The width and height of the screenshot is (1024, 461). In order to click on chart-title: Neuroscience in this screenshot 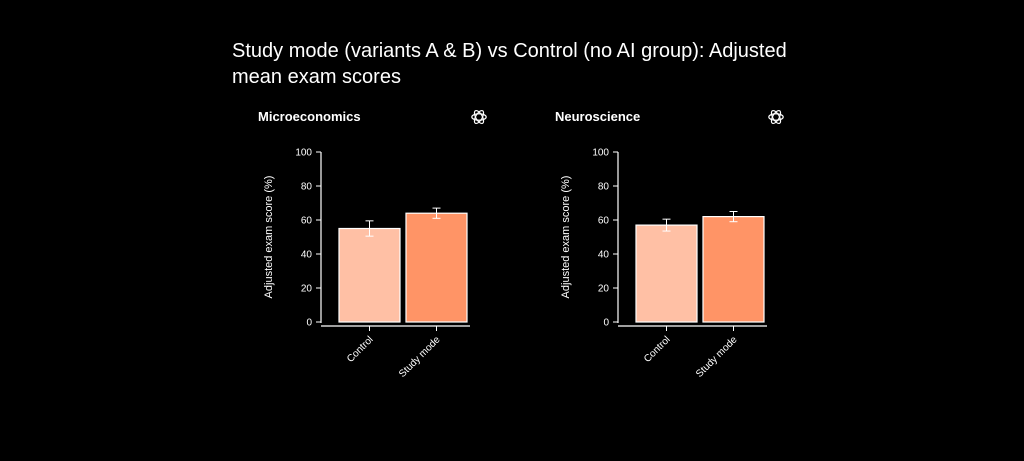, I will do `click(598, 116)`.